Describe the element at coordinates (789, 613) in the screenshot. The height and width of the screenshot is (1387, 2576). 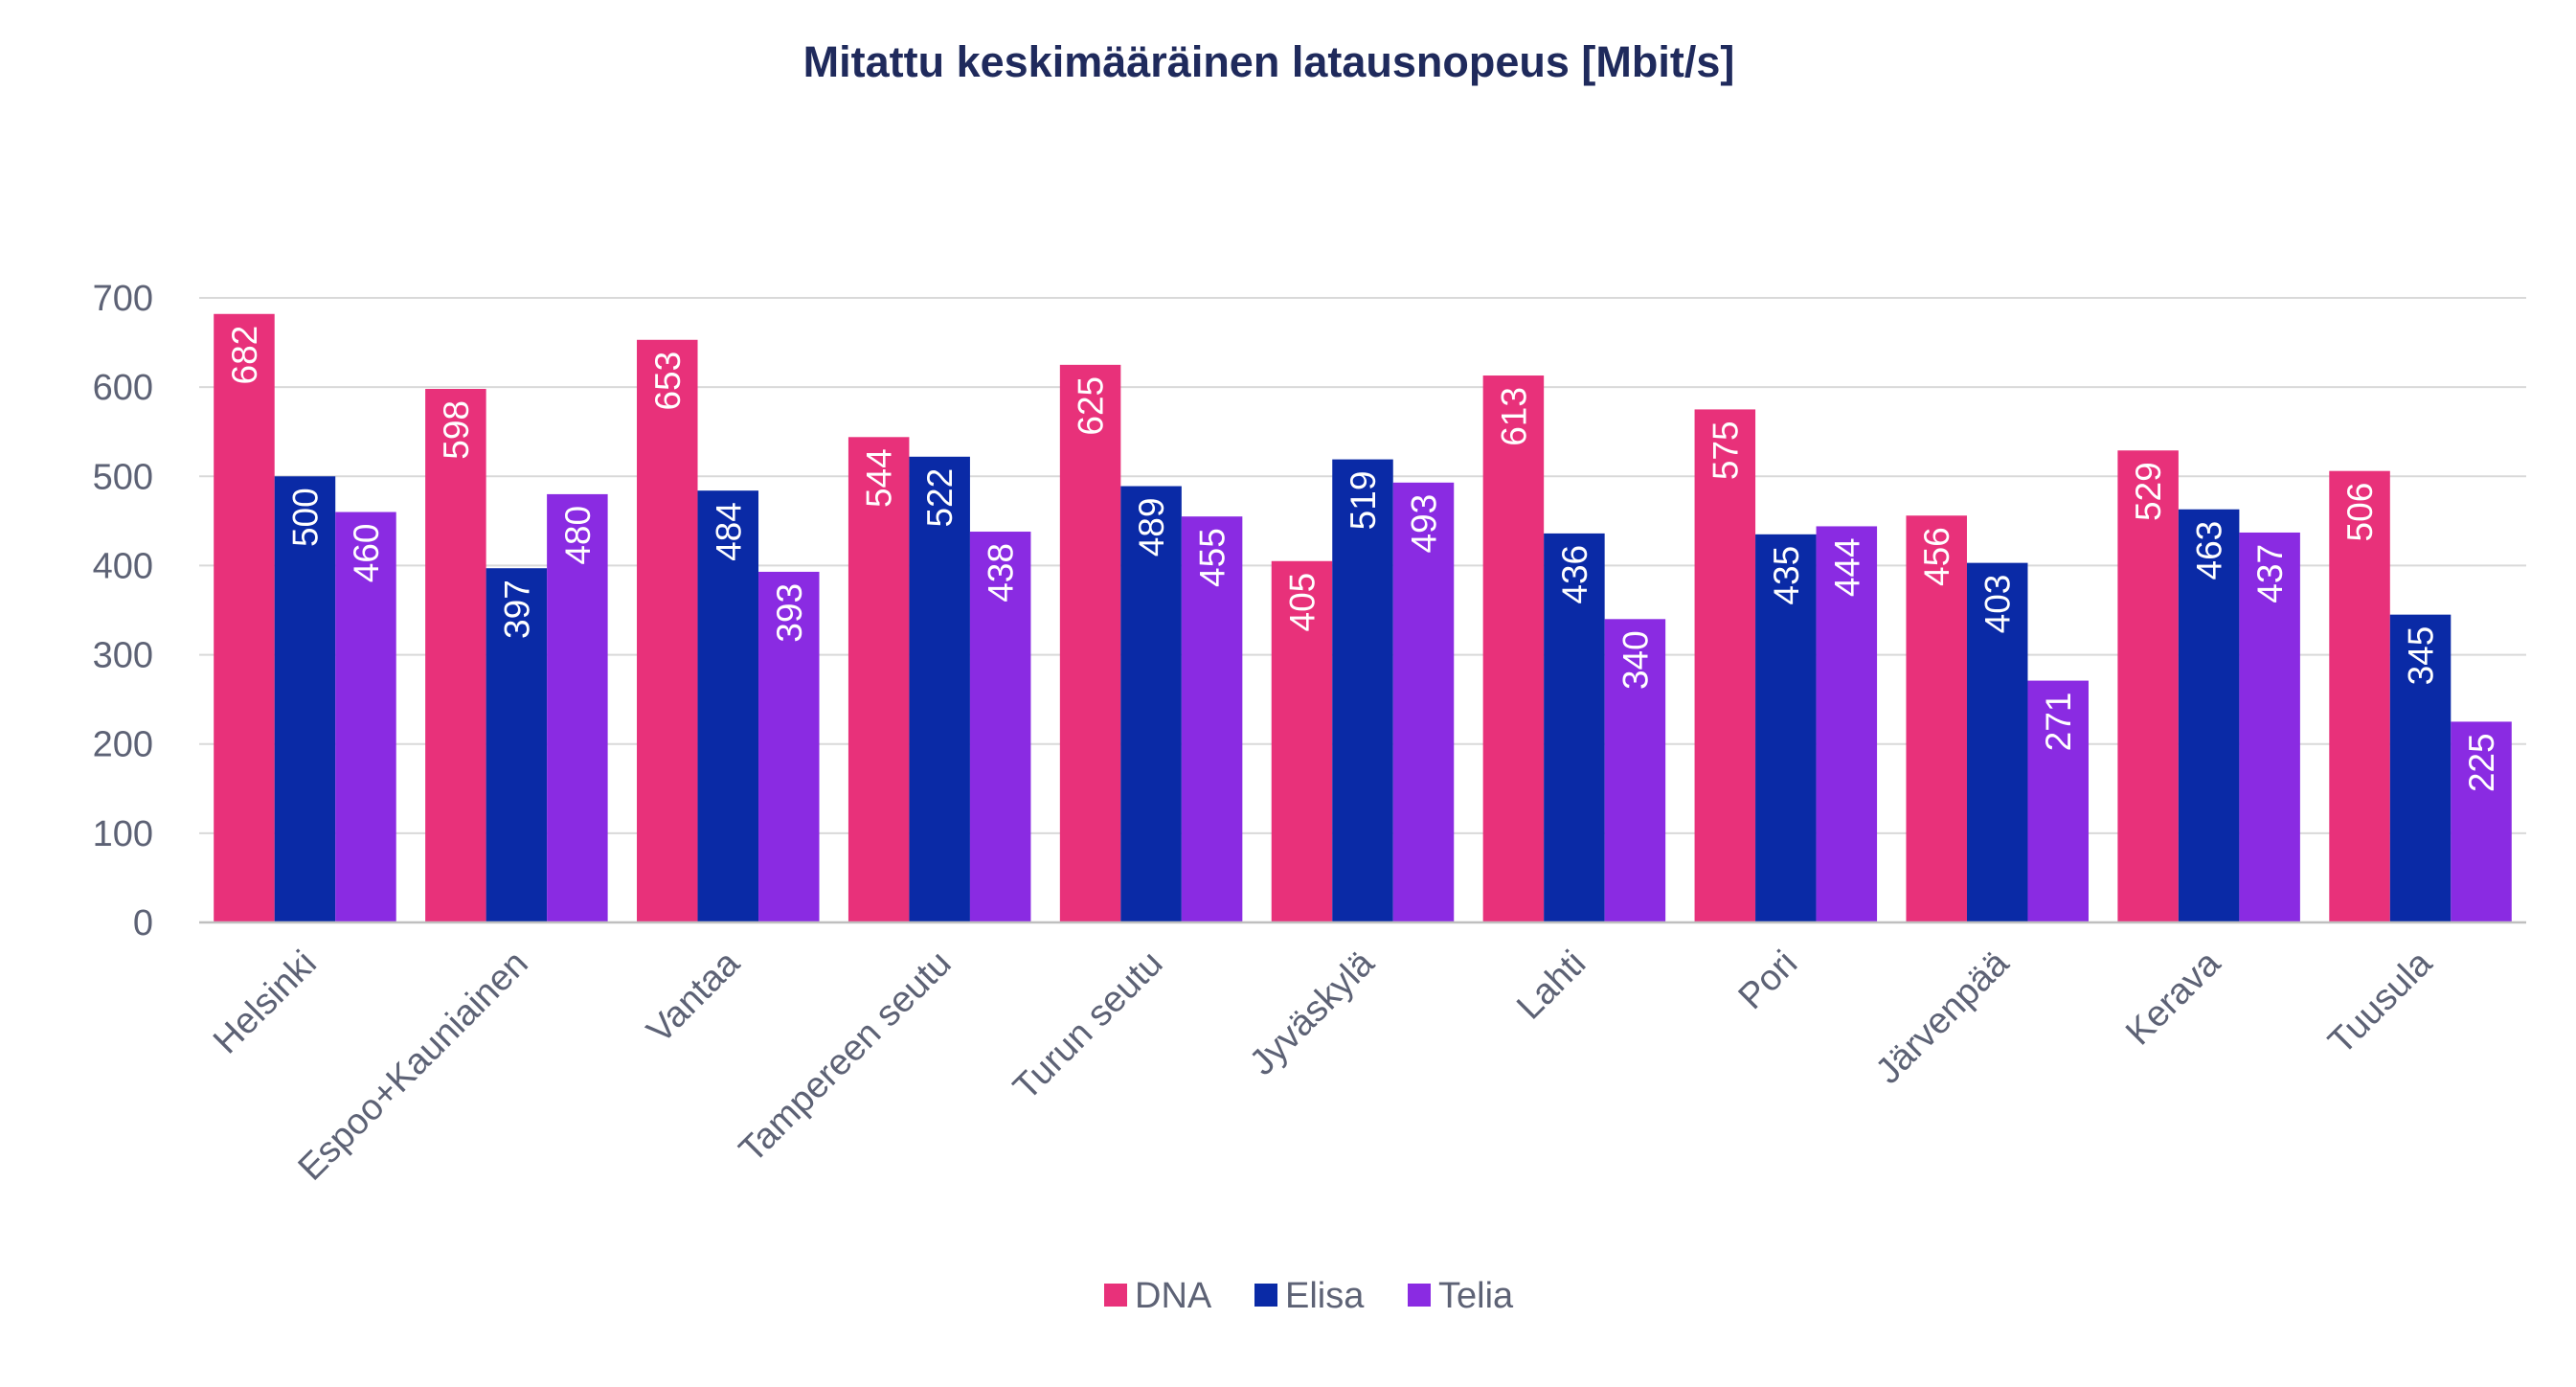
I see `data-label: 393` at that location.